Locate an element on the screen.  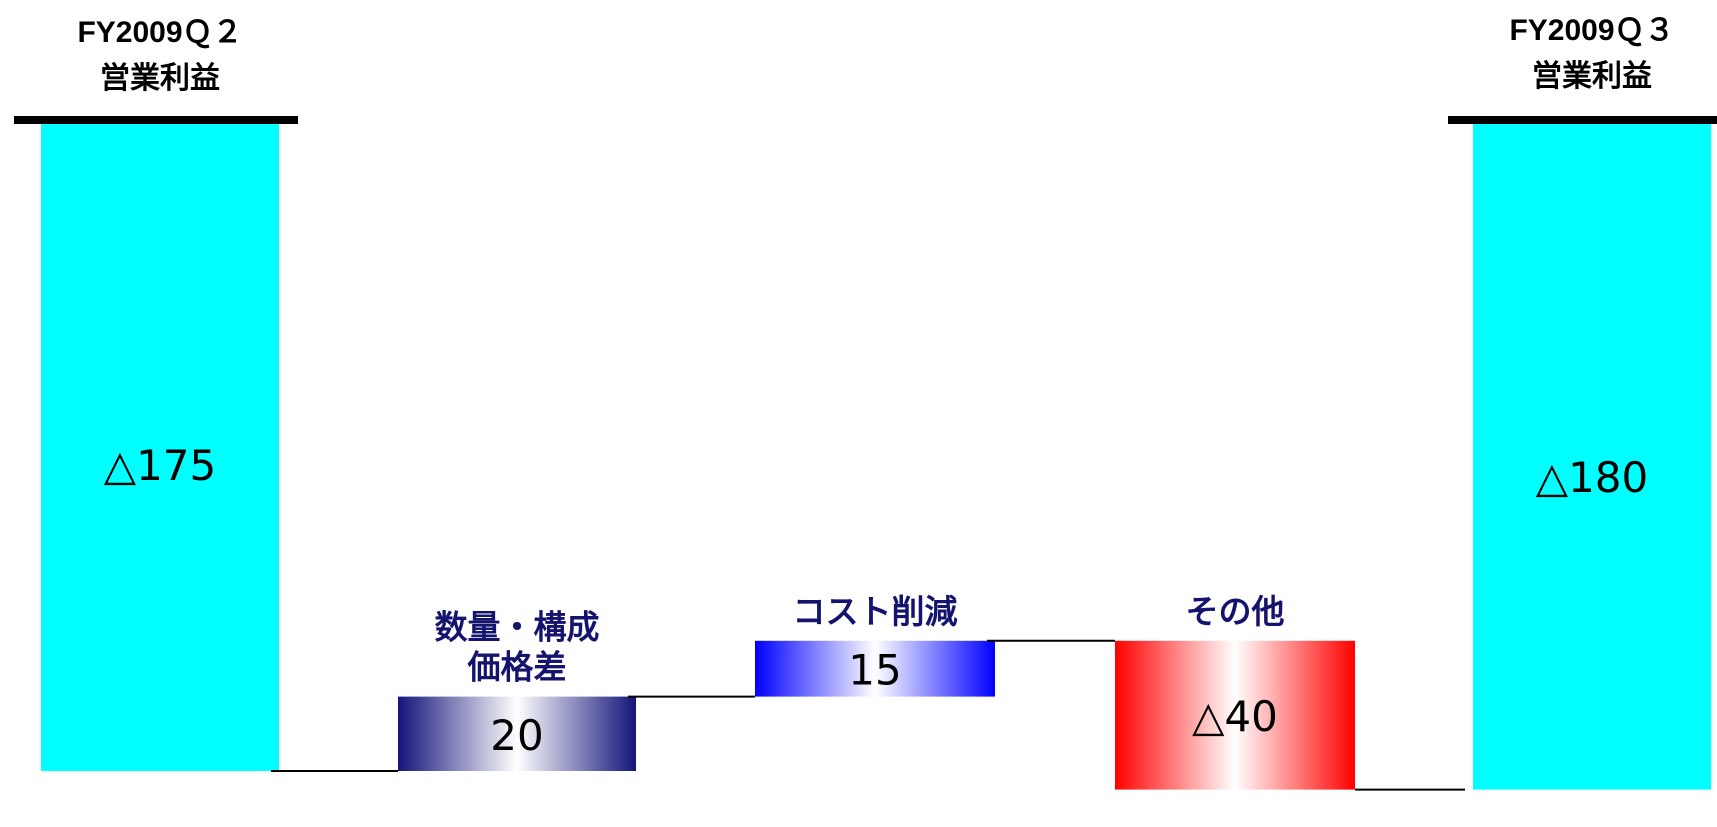
step-value-label-0: 20 is located at coordinates (516, 735).